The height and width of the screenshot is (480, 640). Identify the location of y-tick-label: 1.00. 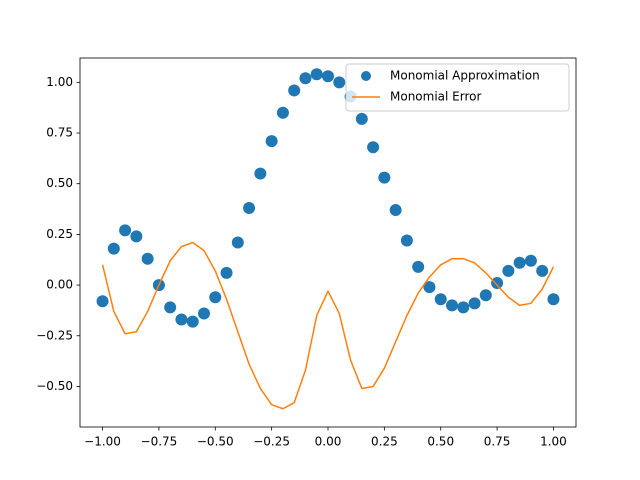
(59, 82).